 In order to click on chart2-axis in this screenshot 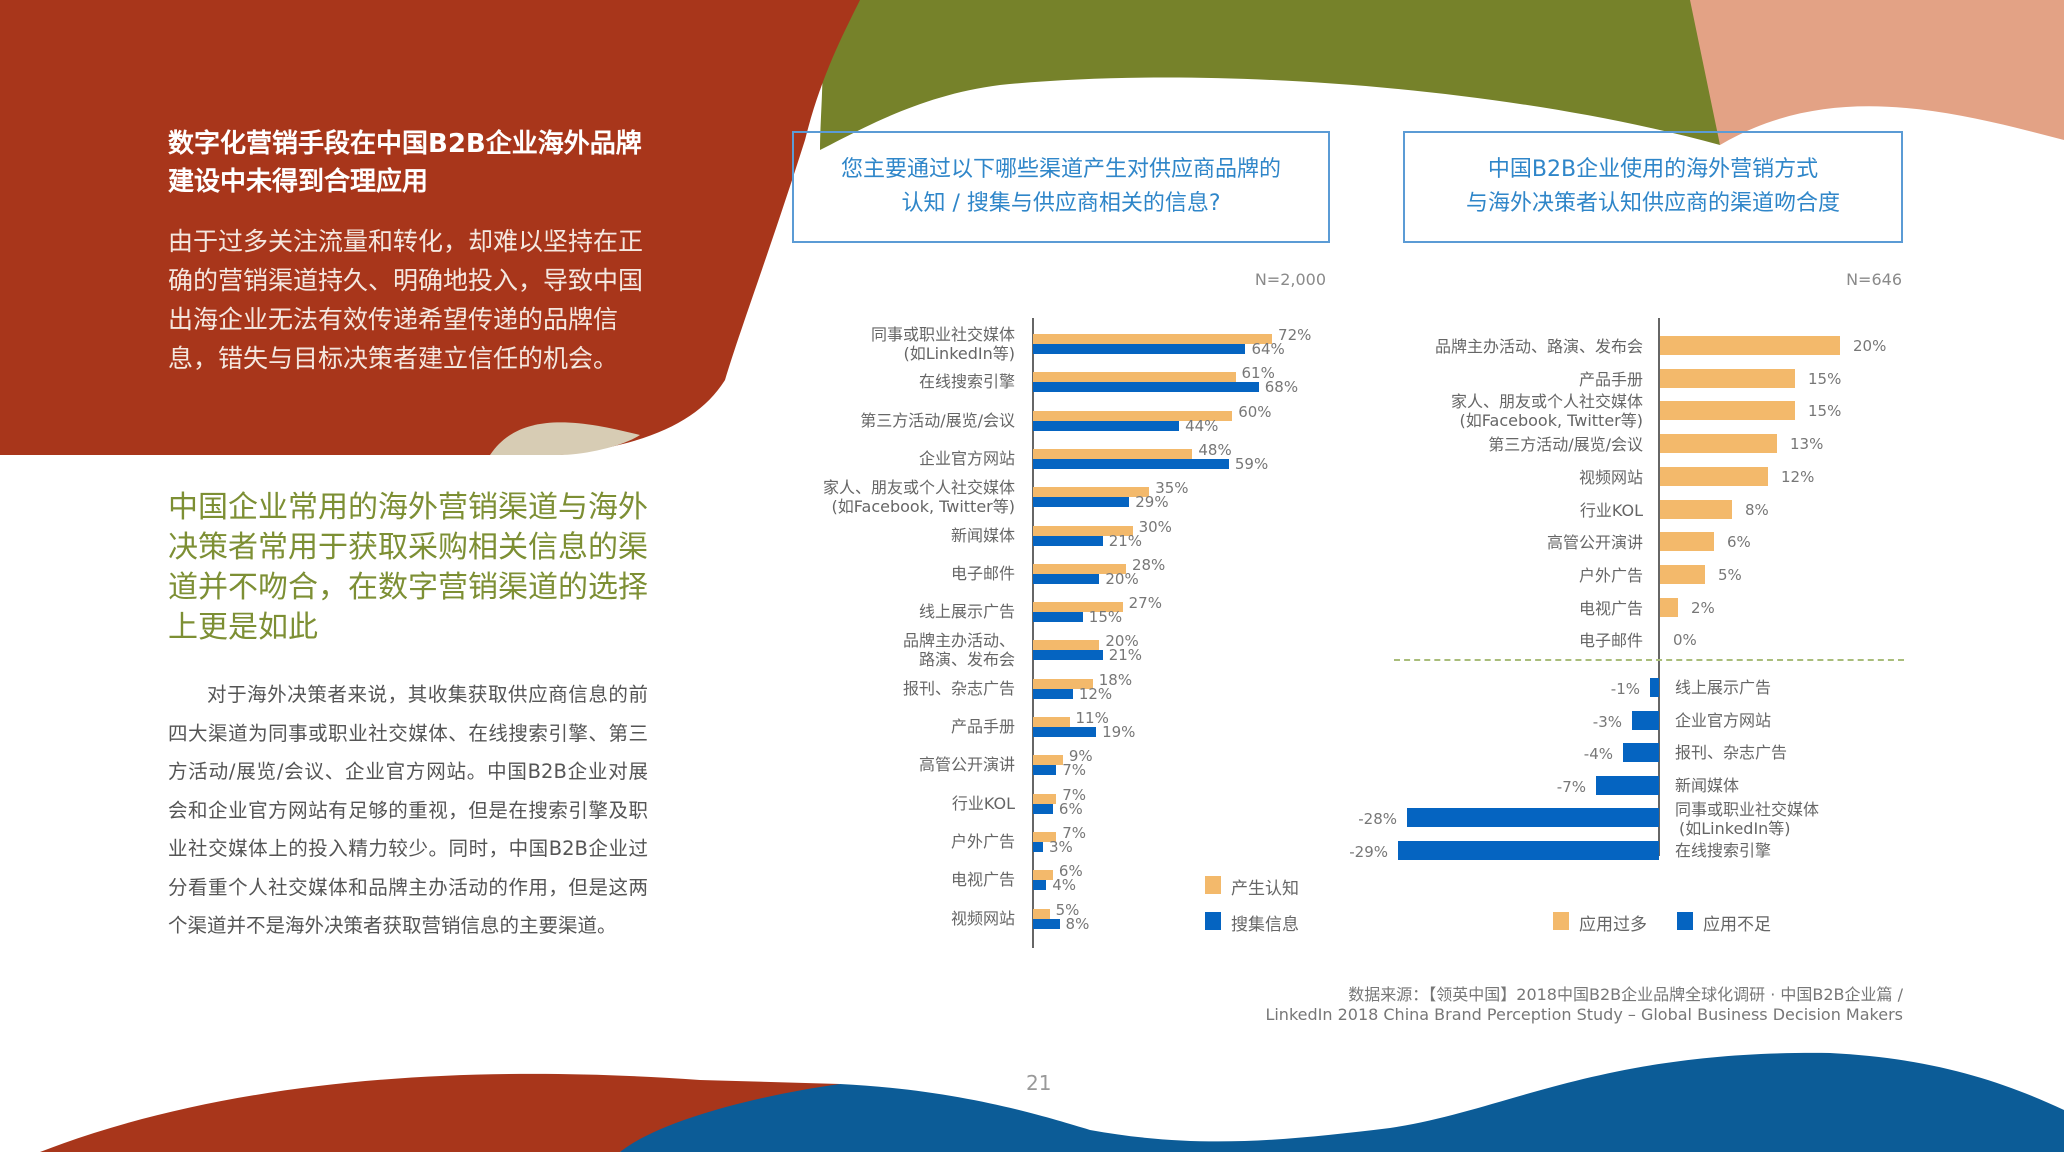, I will do `click(1659, 587)`.